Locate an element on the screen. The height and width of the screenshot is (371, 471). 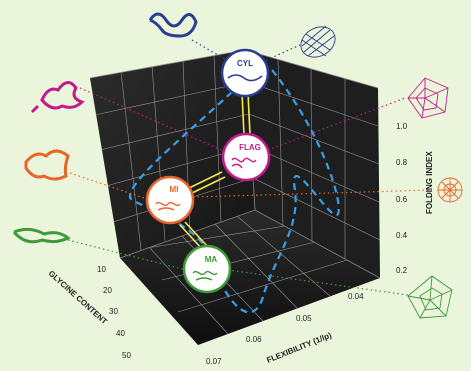
folding-index-ticks: 1.0 0.8 0.6 0.4 0.2 is located at coordinates (402, 198).